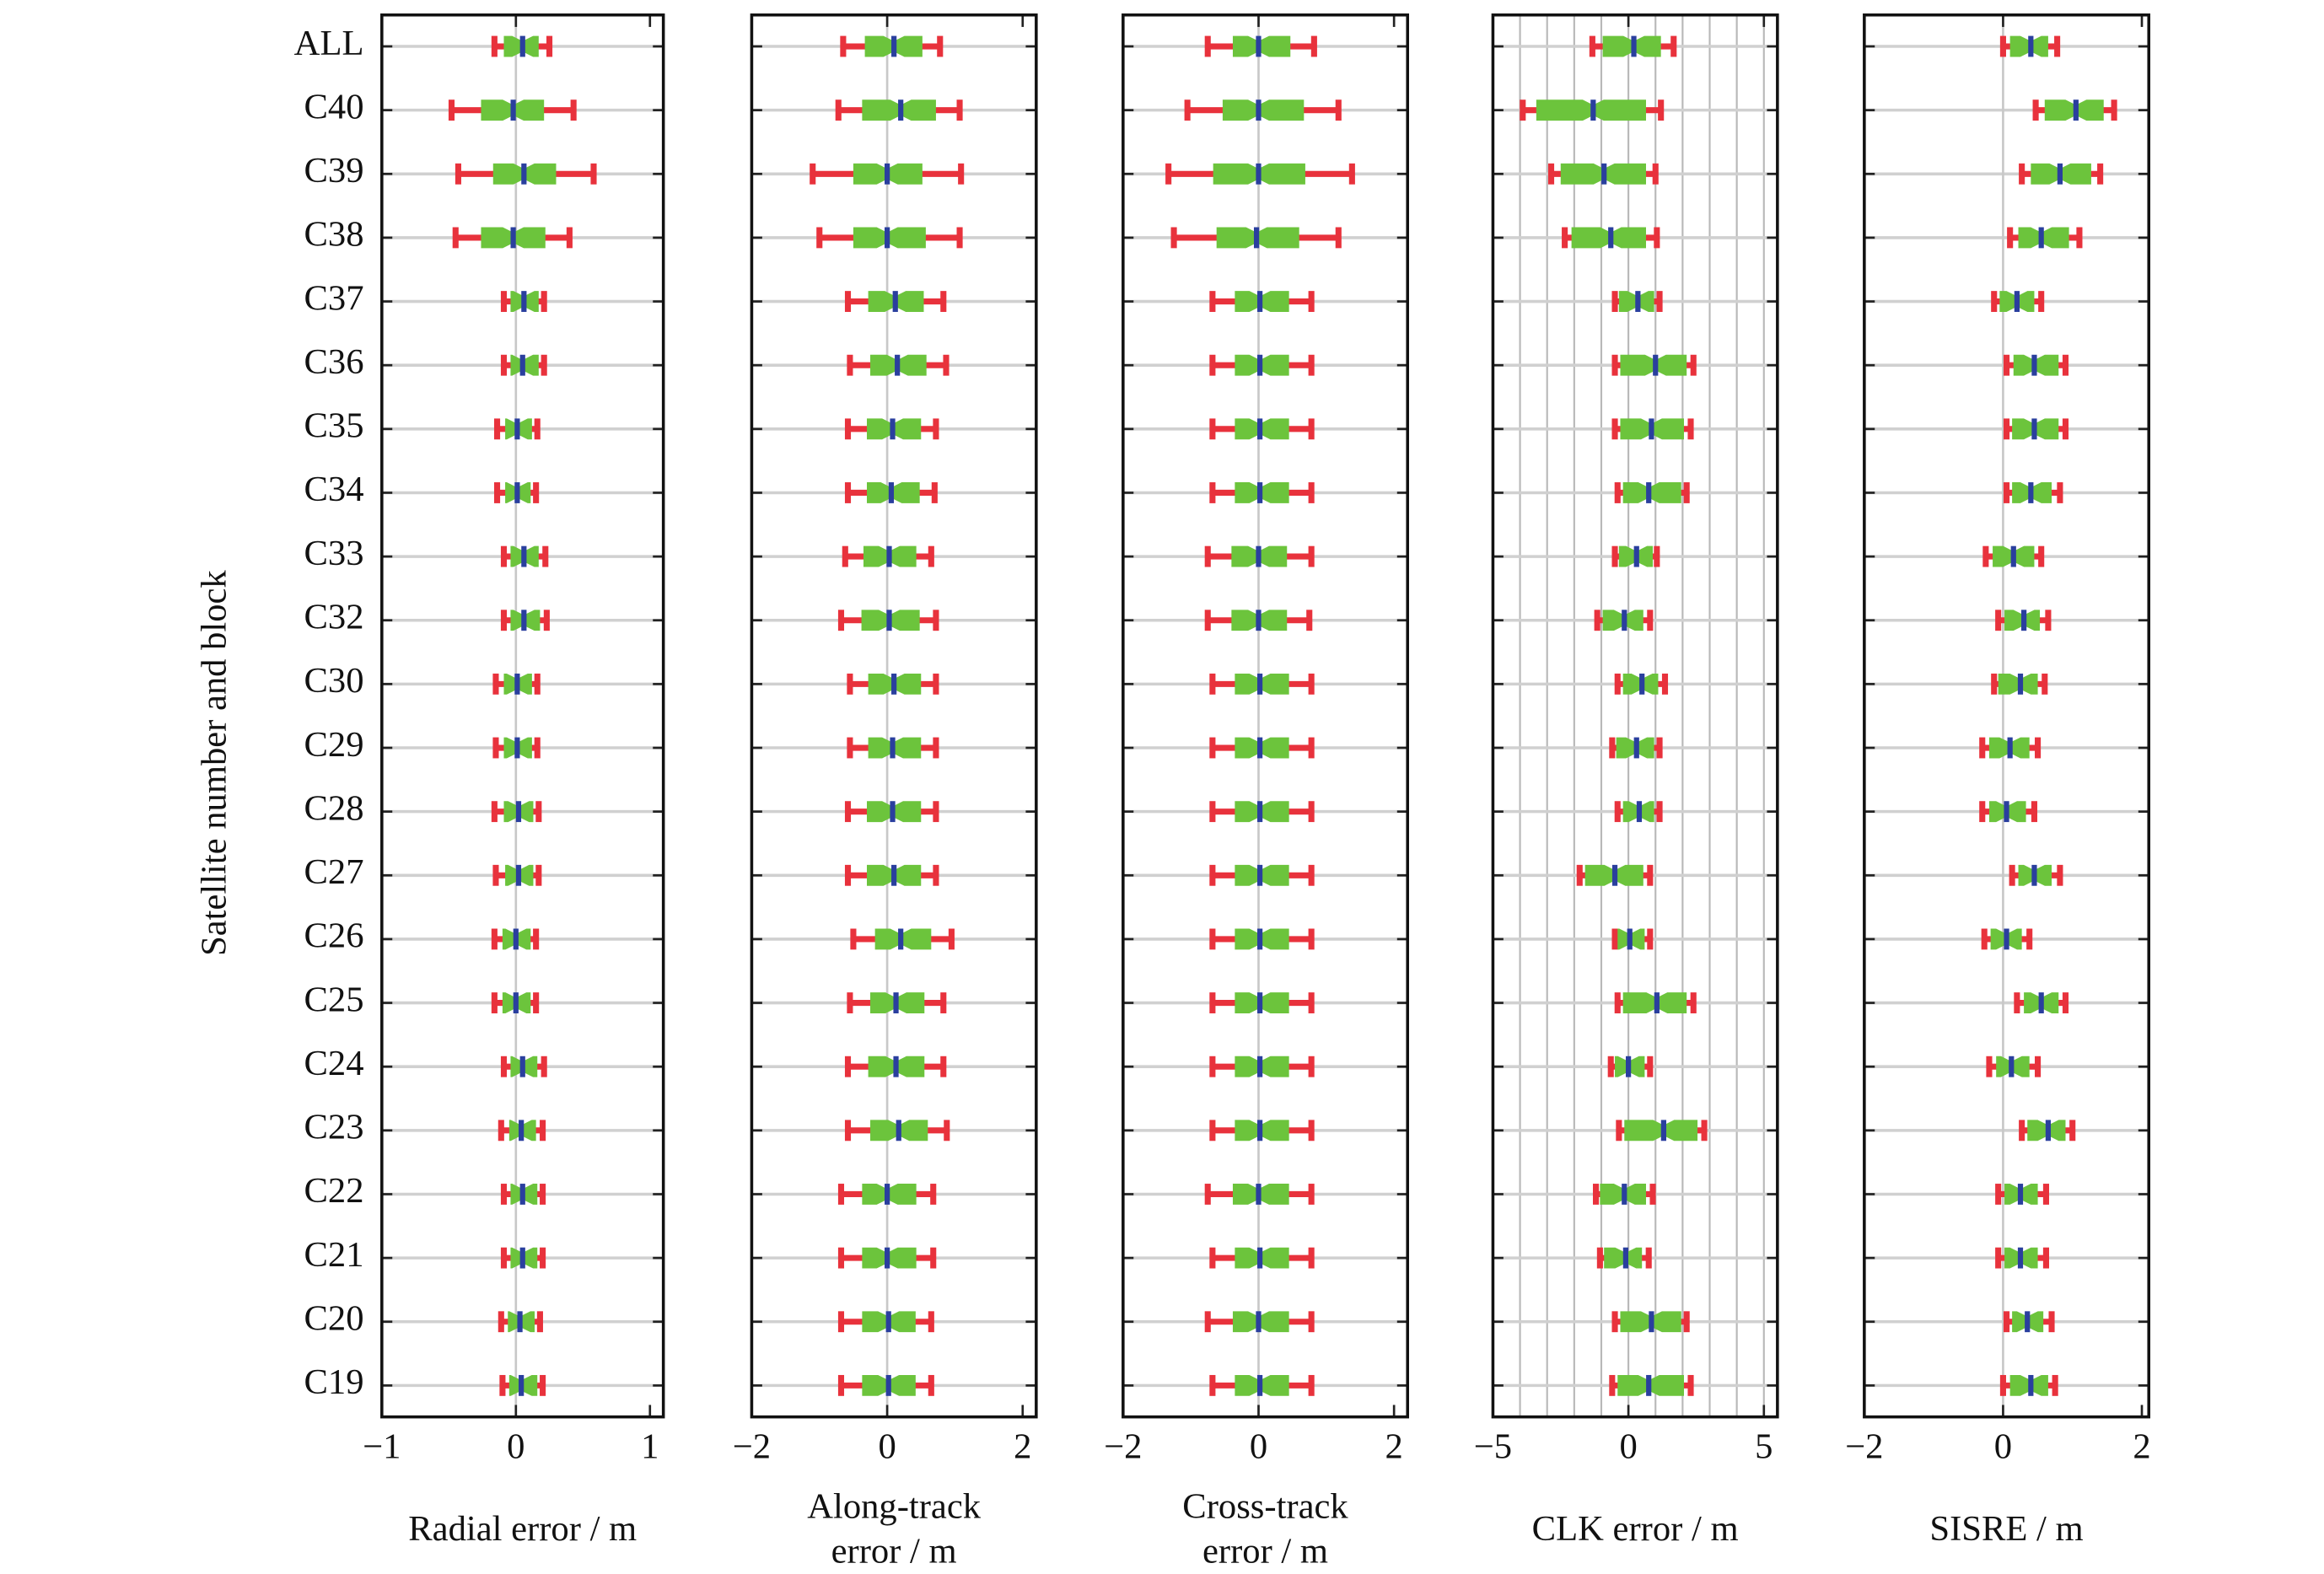 This screenshot has height=1574, width=2324. Describe the element at coordinates (333, 362) in the screenshot. I see `category-label: C36` at that location.